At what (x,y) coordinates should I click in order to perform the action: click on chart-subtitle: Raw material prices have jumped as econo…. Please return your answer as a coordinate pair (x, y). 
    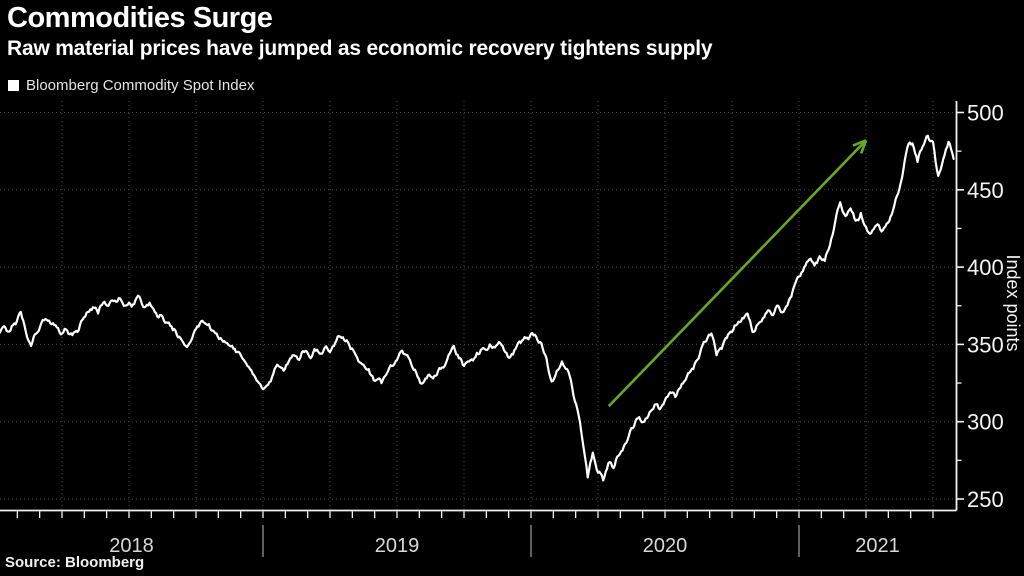
    Looking at the image, I should click on (360, 48).